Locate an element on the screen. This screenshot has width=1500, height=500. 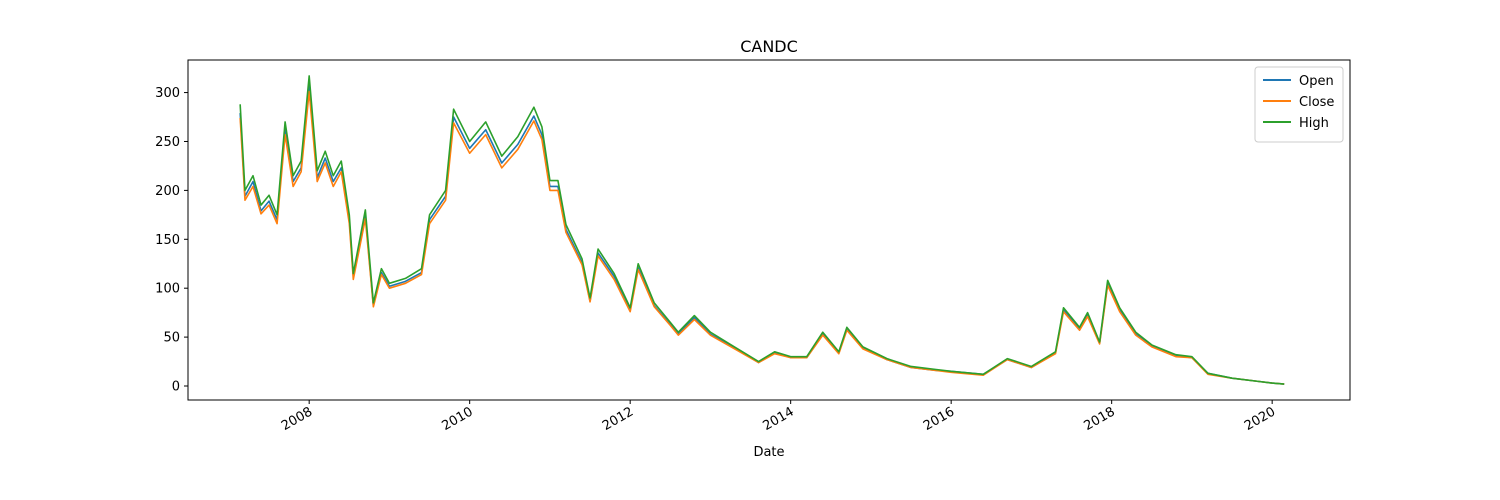
legend-label: High is located at coordinates (1314, 123).